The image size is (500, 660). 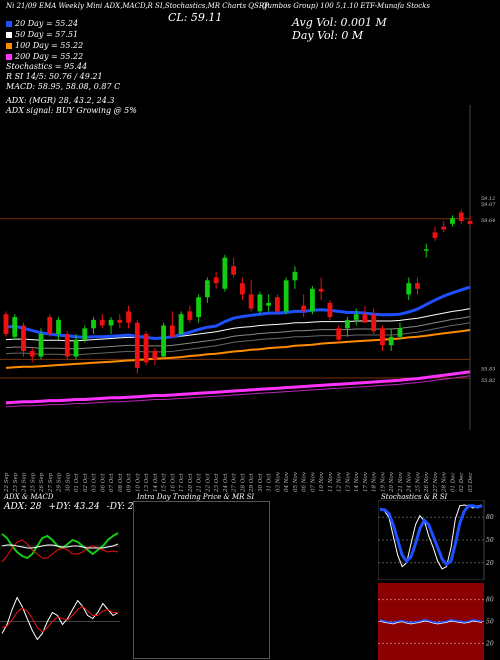 I want to click on date-tick-label: 11 Nov, so click(x=331, y=481).